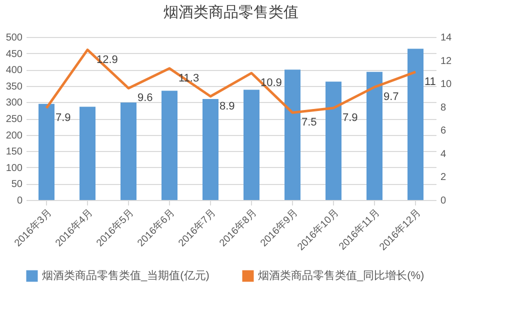 The height and width of the screenshot is (319, 512). Describe the element at coordinates (443, 201) in the screenshot. I see `y2-tick-label: 0` at that location.